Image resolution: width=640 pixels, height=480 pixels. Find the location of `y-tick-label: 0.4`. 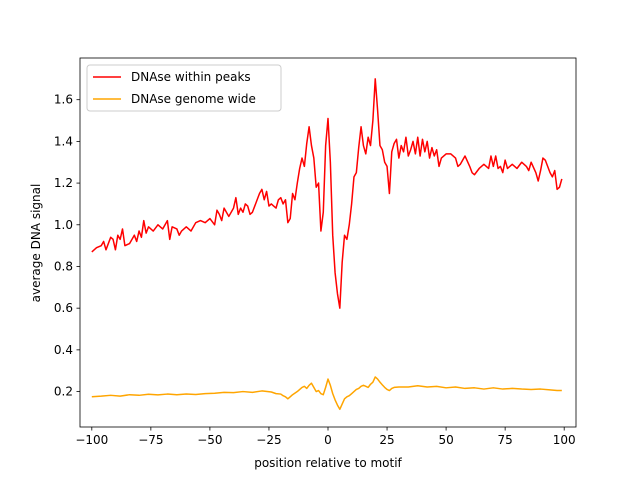

y-tick-label: 0.4 is located at coordinates (63, 350).